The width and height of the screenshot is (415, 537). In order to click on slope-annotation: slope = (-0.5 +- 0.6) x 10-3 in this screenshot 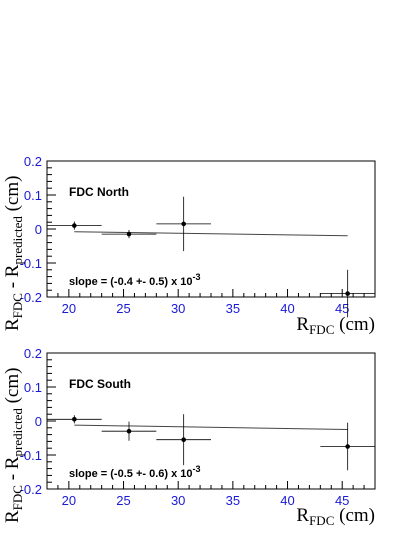, I will do `click(135, 472)`.